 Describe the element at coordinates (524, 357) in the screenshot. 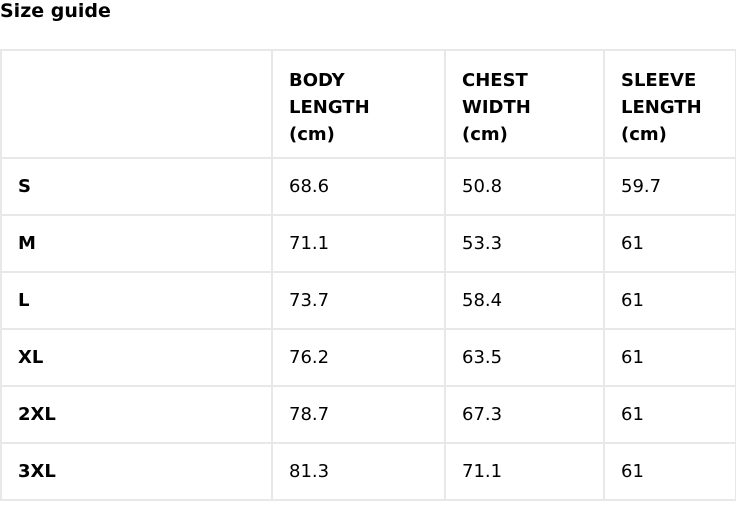

I see `measurement-cell: 63.5` at that location.